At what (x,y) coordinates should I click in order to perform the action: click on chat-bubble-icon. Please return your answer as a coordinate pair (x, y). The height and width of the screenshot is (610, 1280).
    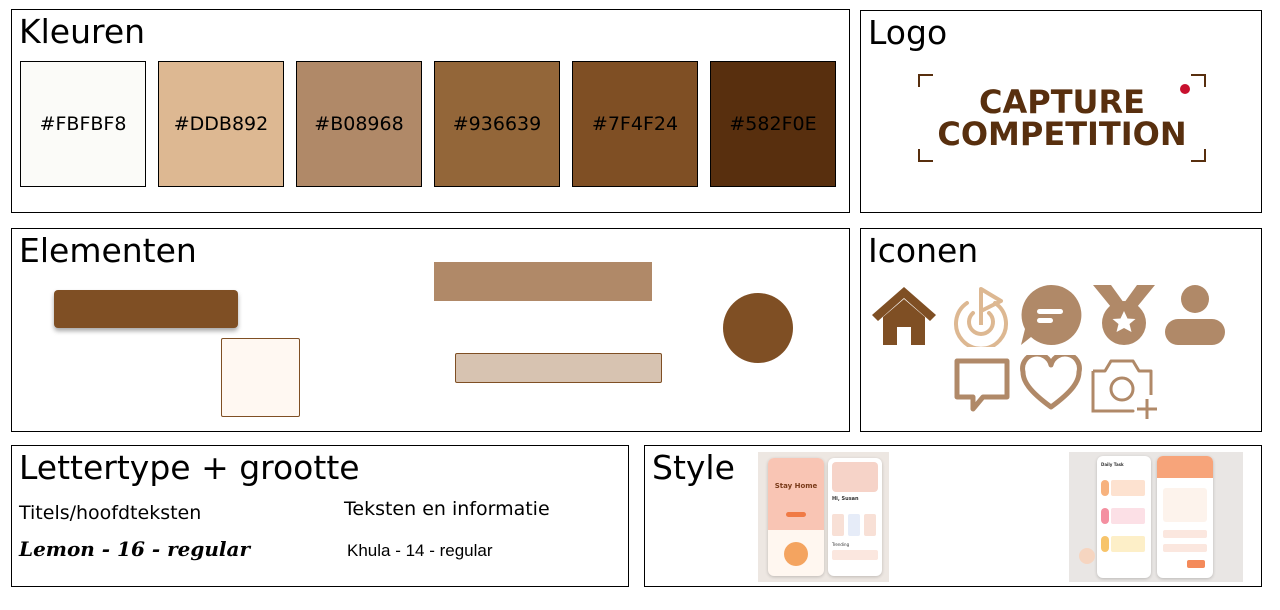
    Looking at the image, I should click on (1051, 314).